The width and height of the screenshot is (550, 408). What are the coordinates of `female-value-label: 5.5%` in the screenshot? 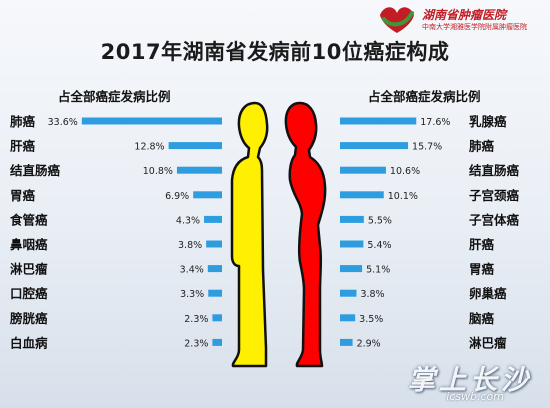 It's located at (380, 220).